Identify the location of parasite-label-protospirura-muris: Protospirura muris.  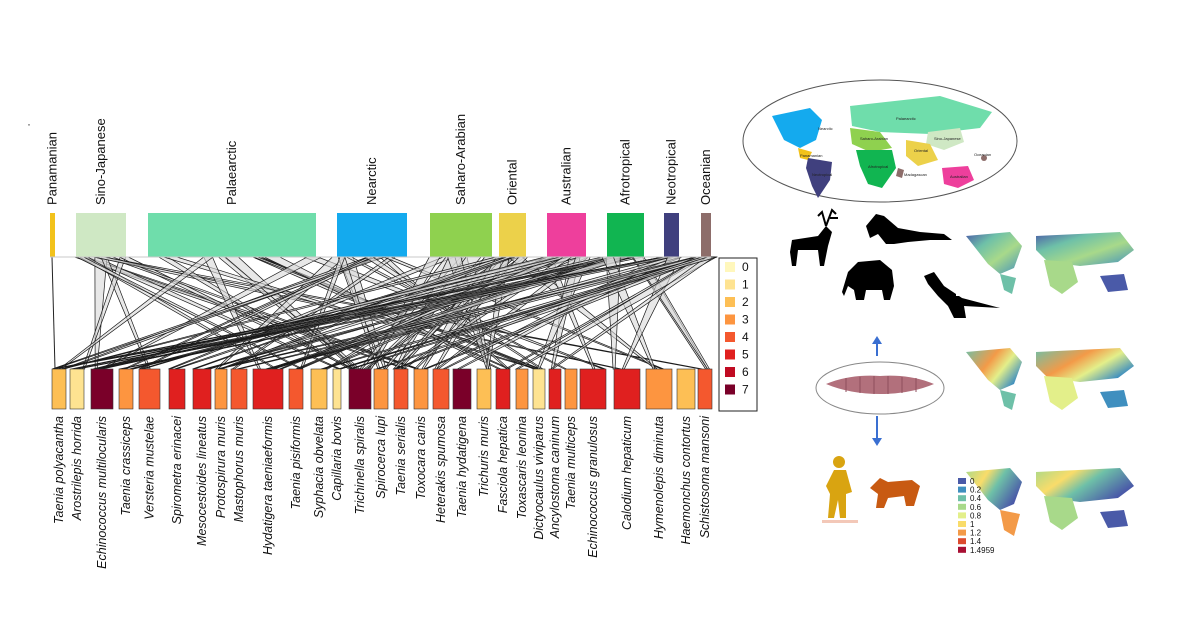
(221, 467).